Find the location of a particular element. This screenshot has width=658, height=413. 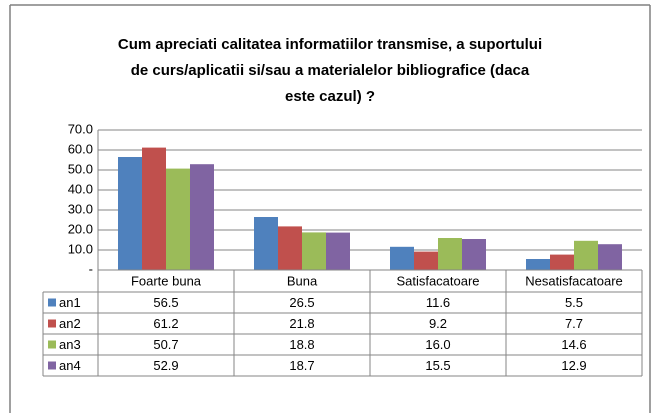

data-label: 52.9 is located at coordinates (165, 365).